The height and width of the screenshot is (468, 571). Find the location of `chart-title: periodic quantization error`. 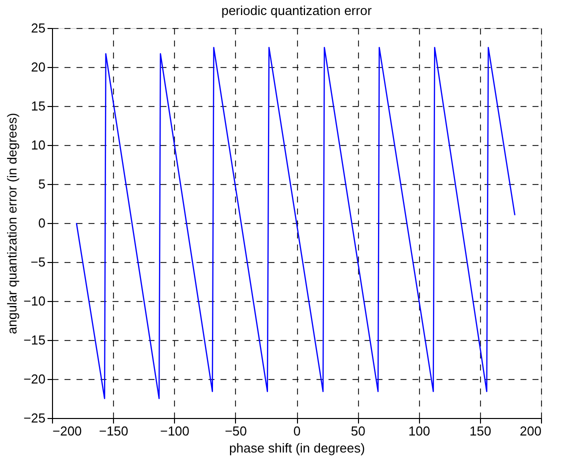

chart-title: periodic quantization error is located at coordinates (296, 10).